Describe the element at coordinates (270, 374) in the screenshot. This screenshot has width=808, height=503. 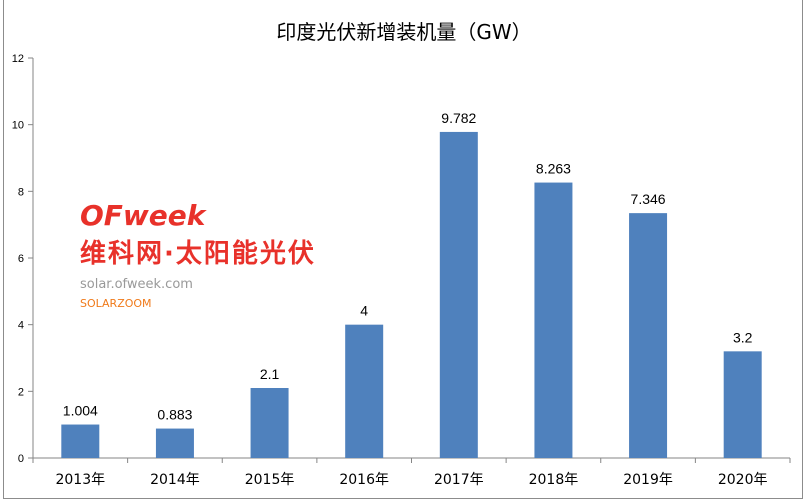
I see `data-label: 2.1` at that location.